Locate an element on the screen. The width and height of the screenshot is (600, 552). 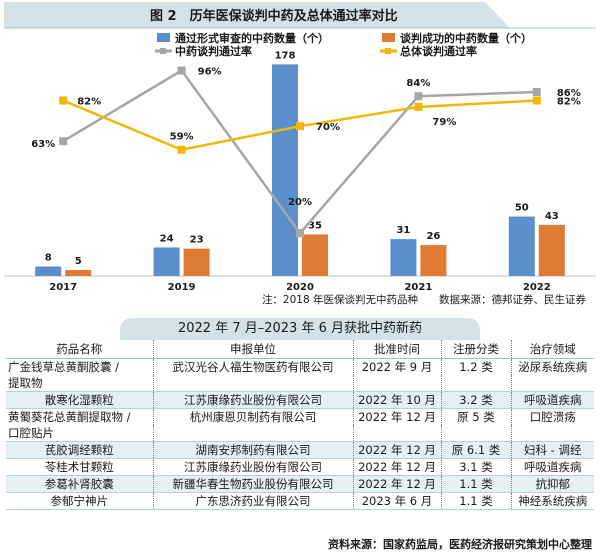
tcm-rate-label: 63% is located at coordinates (43, 144).